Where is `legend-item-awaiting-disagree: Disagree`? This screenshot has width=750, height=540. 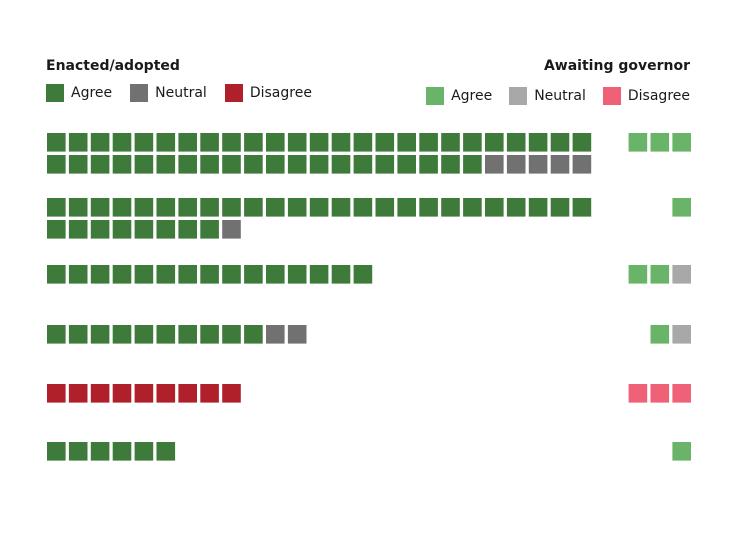
legend-item-awaiting-disagree: Disagree is located at coordinates (646, 96).